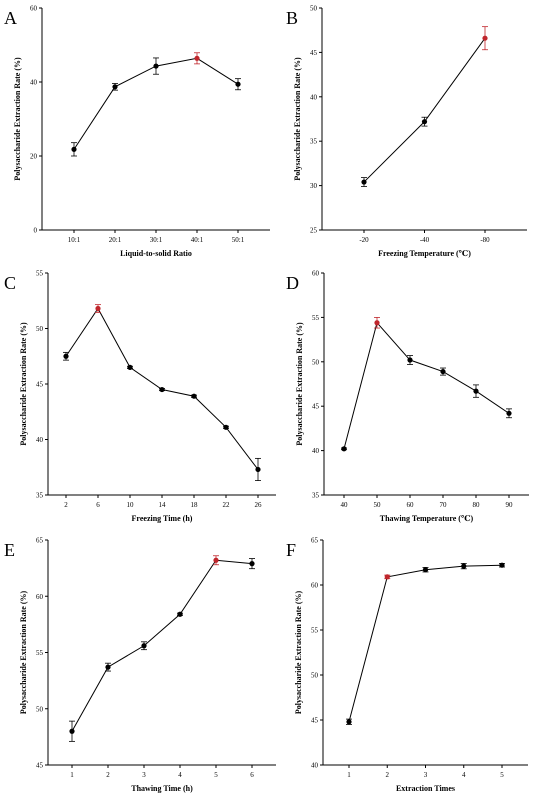  I want to click on x-axis-title: Freezing Temperature (℃), so click(424, 253).